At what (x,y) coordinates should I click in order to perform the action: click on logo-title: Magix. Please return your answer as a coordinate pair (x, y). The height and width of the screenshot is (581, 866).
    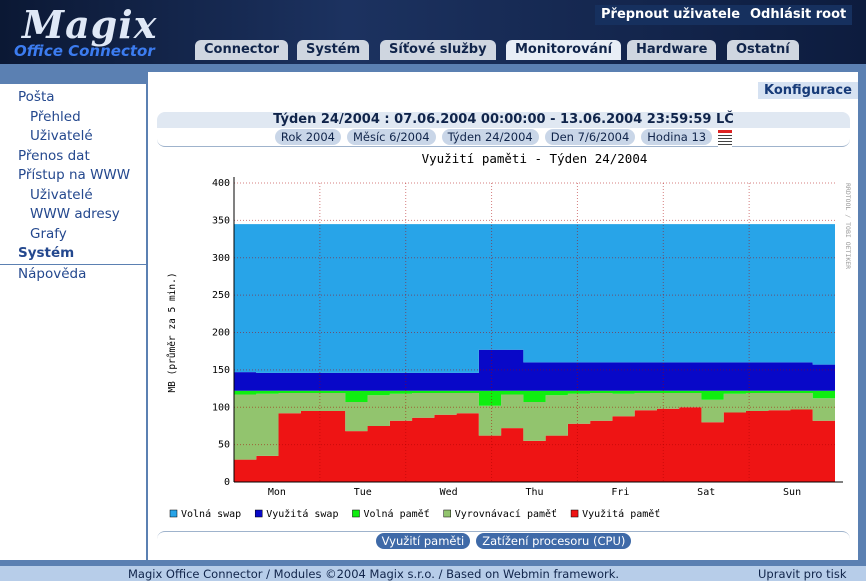
    Looking at the image, I should click on (90, 24).